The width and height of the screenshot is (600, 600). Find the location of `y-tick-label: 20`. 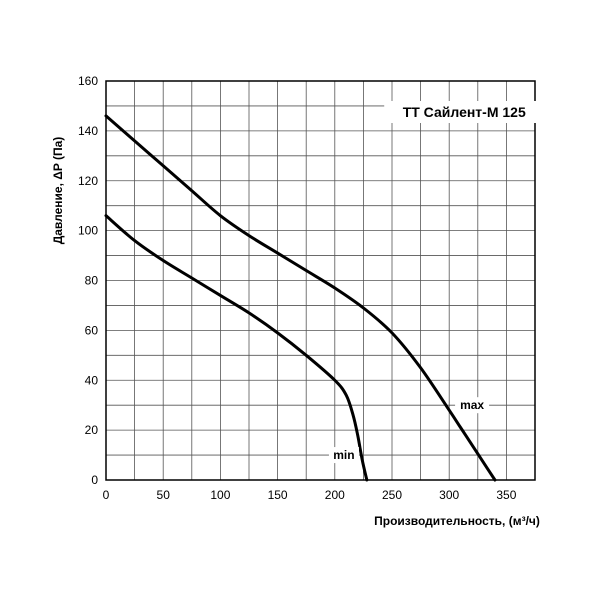

y-tick-label: 20 is located at coordinates (92, 430).